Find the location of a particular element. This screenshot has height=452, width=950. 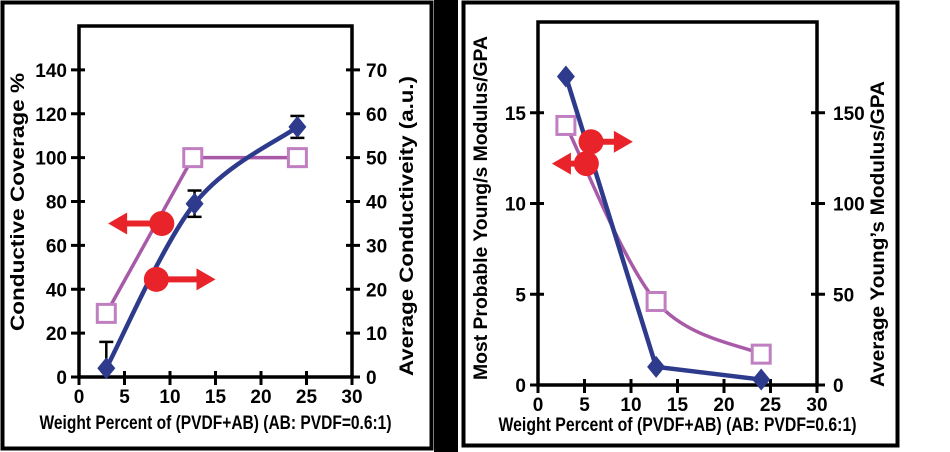

panel-divider-bar is located at coordinates (446, 226).